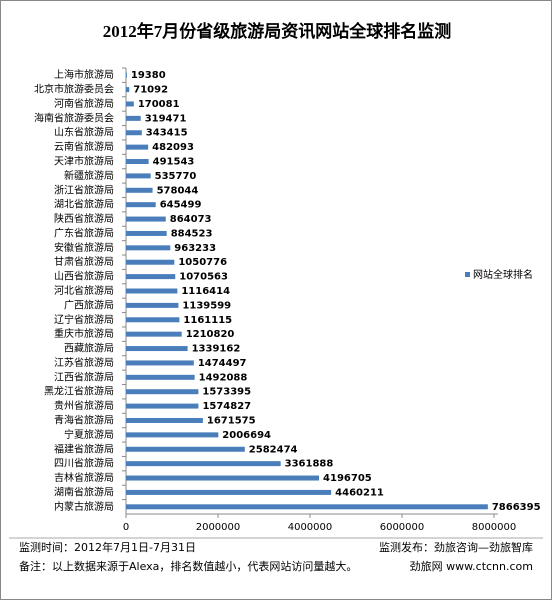 The width and height of the screenshot is (552, 600). I want to click on value-label: 864073, so click(191, 219).